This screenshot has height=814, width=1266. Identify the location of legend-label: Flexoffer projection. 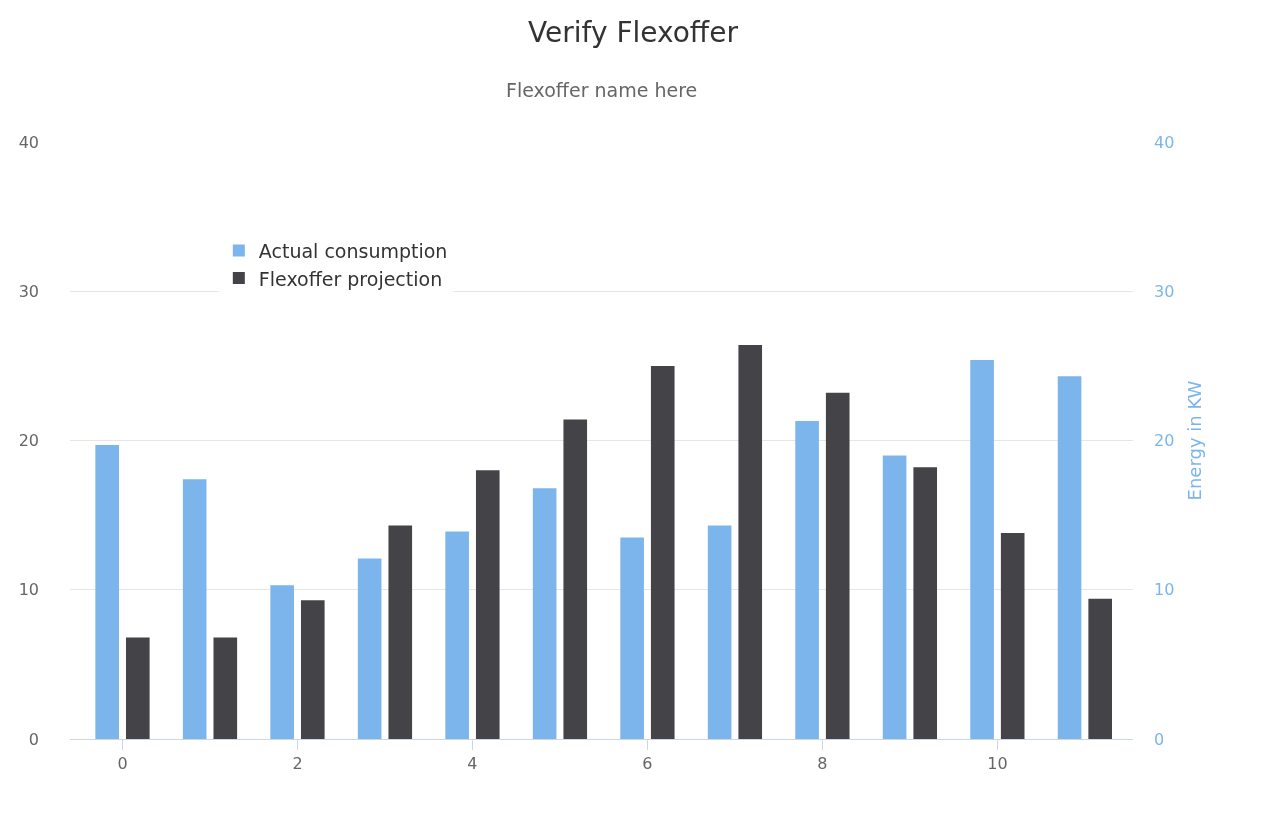
(350, 278).